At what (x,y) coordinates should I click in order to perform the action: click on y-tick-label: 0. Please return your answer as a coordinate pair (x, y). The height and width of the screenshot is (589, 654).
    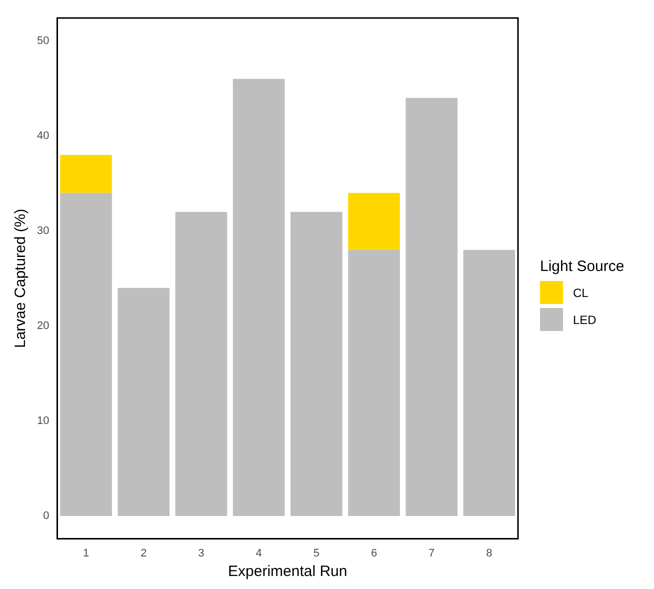
    Looking at the image, I should click on (46, 516).